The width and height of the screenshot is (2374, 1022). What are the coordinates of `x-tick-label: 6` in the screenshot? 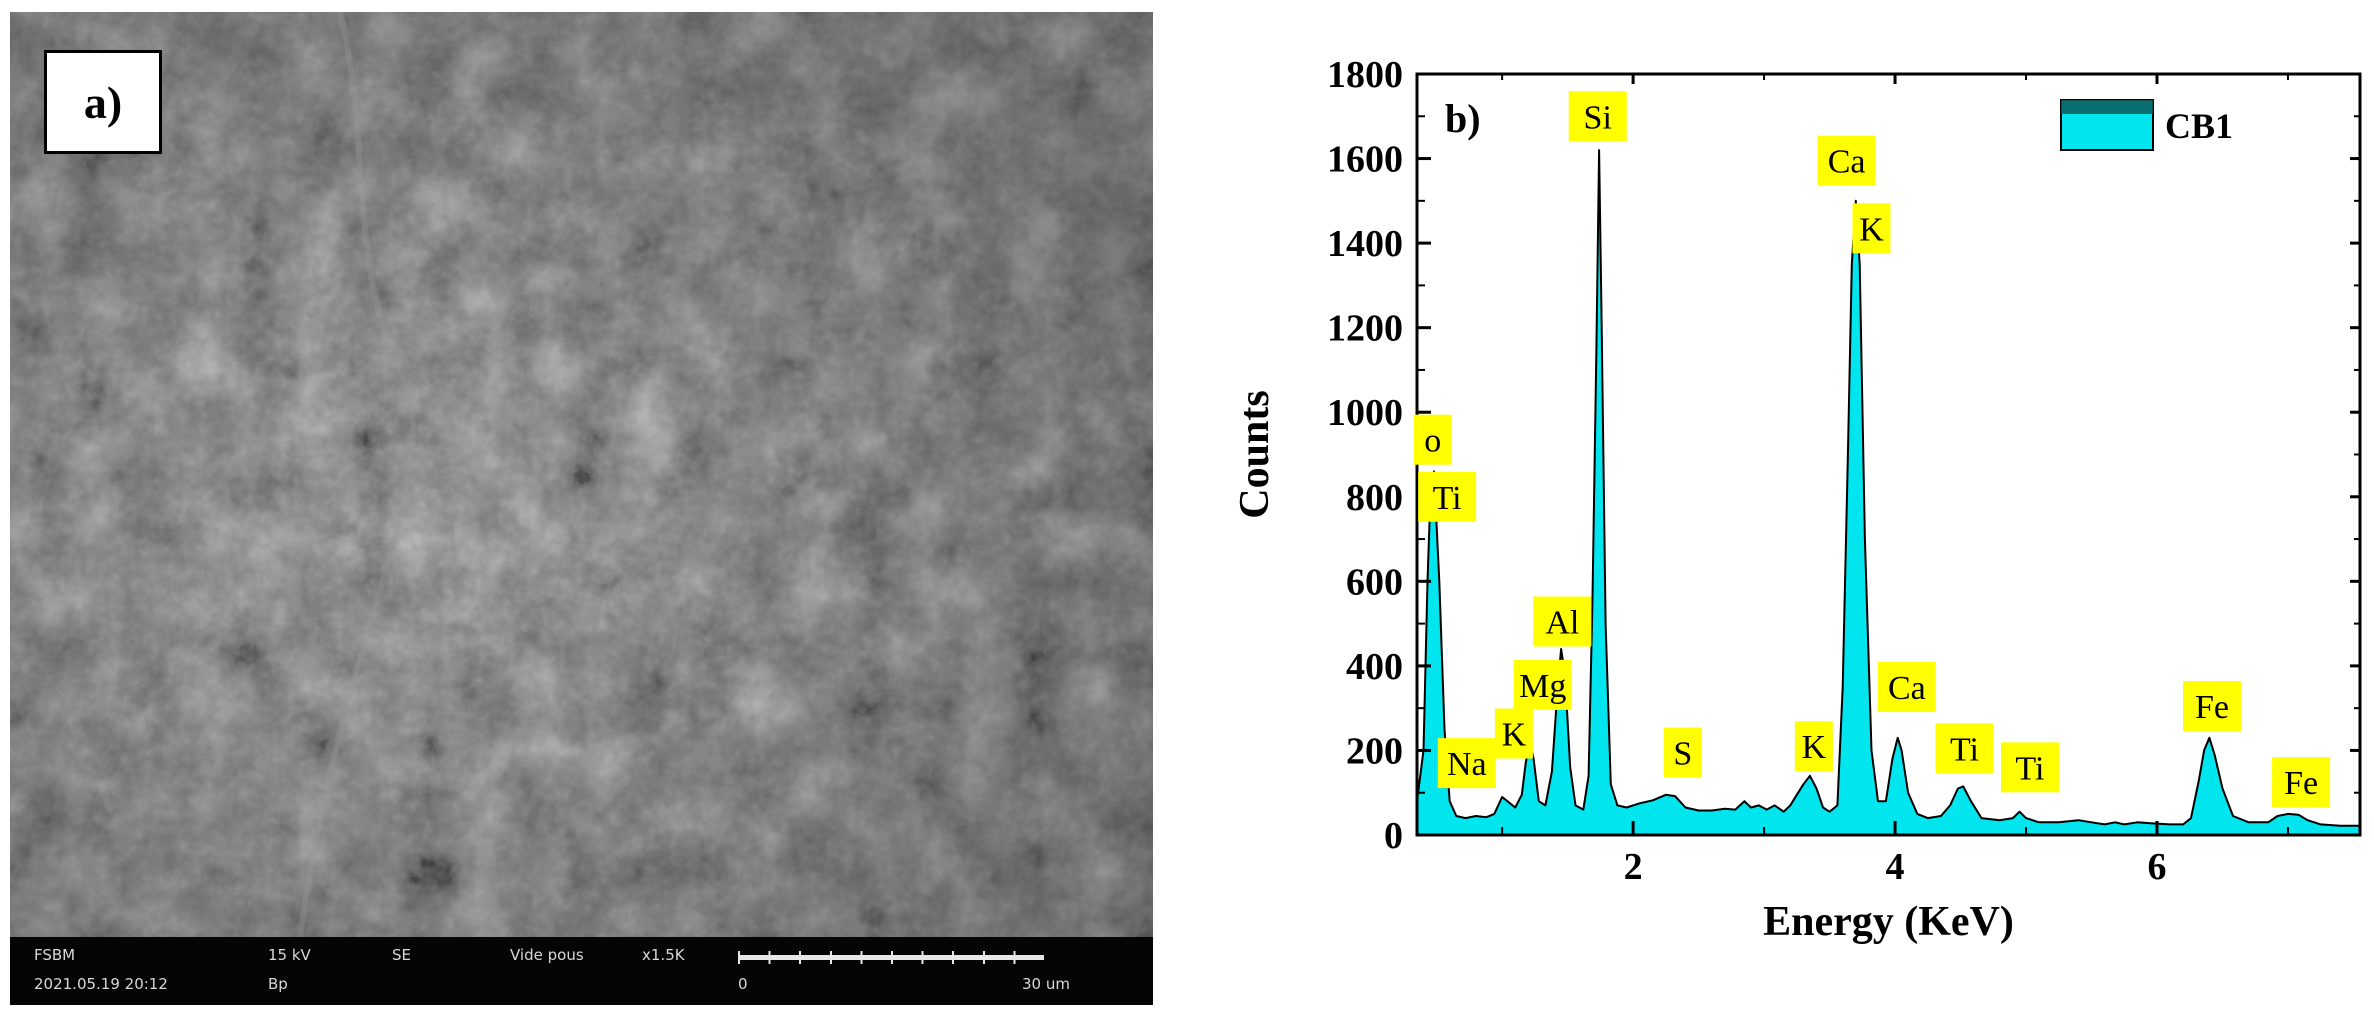 It's located at (2156, 867).